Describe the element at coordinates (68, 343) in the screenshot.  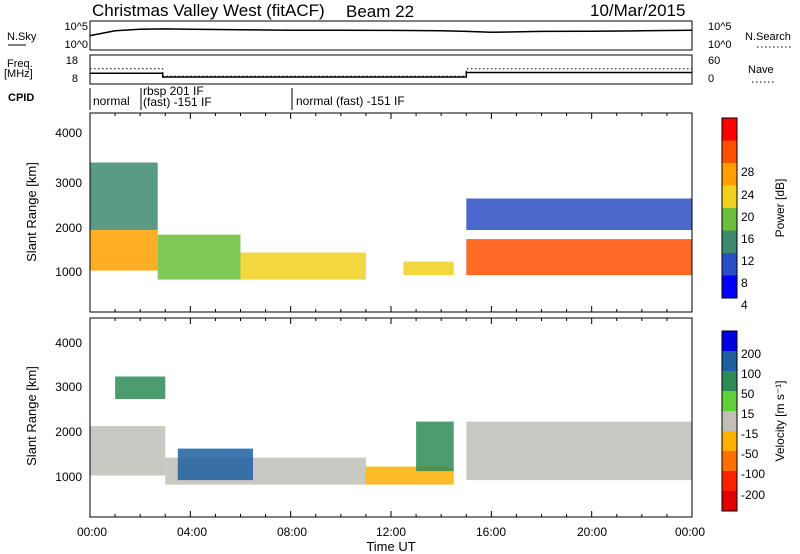
I see `velocity-ytick-4000: 4000` at that location.